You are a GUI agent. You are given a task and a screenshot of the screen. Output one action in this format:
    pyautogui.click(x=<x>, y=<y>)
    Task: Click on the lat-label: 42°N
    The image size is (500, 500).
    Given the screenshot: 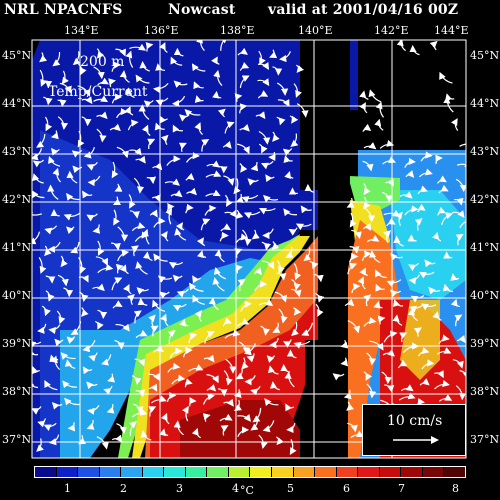 What is the action you would take?
    pyautogui.click(x=17, y=199)
    